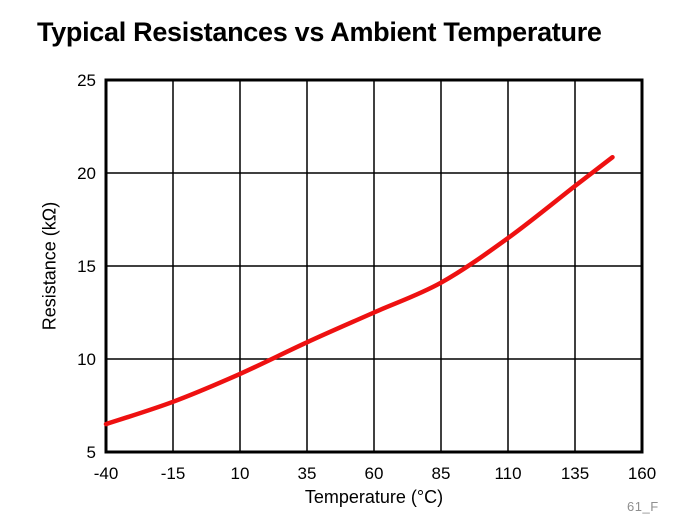 The image size is (700, 532). What do you see at coordinates (575, 473) in the screenshot?
I see `x-tick-label: 135` at bounding box center [575, 473].